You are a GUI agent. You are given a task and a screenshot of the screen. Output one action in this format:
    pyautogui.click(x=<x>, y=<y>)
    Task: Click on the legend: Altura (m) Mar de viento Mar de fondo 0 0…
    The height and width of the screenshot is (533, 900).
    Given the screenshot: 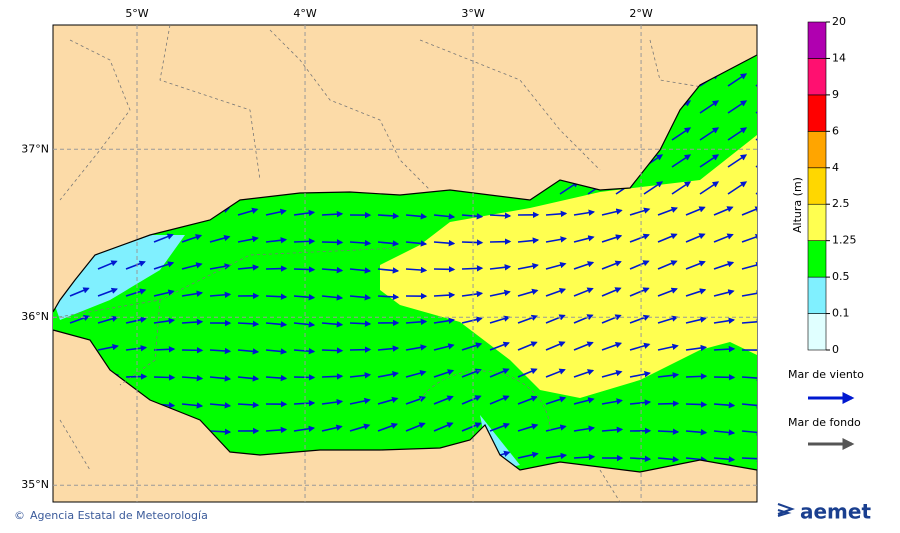 What is the action you would take?
    pyautogui.click(x=826, y=232)
    